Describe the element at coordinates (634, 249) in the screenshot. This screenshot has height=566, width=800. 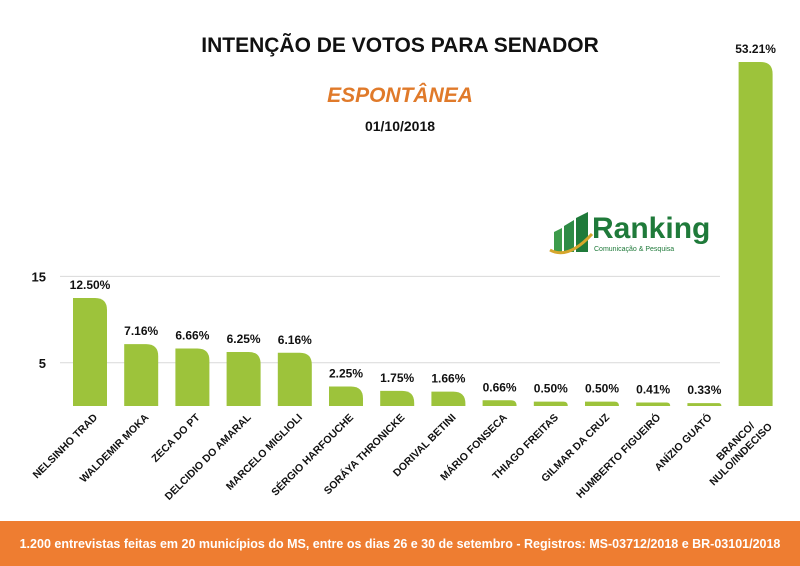
I see `logo-tagline: Comunicação & Pesquisa` at that location.